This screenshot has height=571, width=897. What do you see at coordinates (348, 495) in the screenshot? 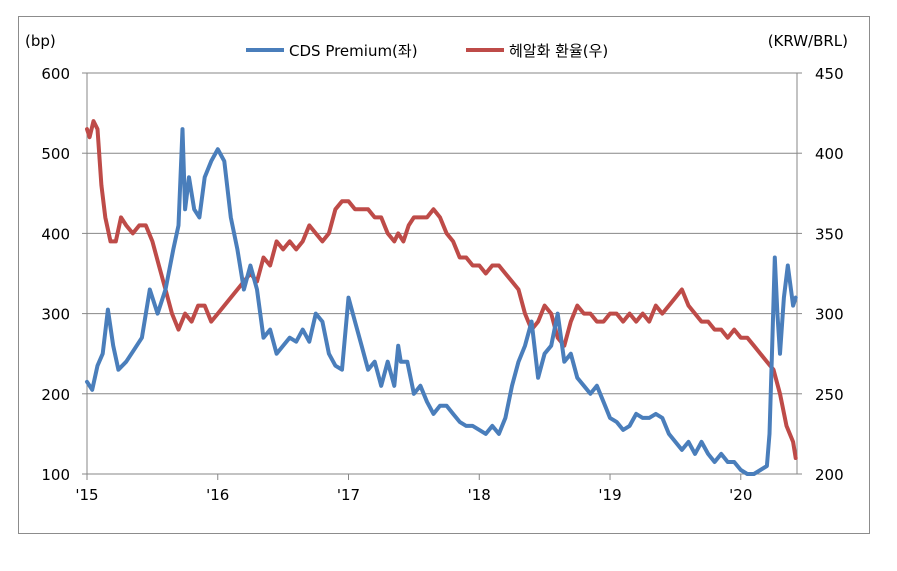
I see `x-tick-label: '17` at bounding box center [348, 495].